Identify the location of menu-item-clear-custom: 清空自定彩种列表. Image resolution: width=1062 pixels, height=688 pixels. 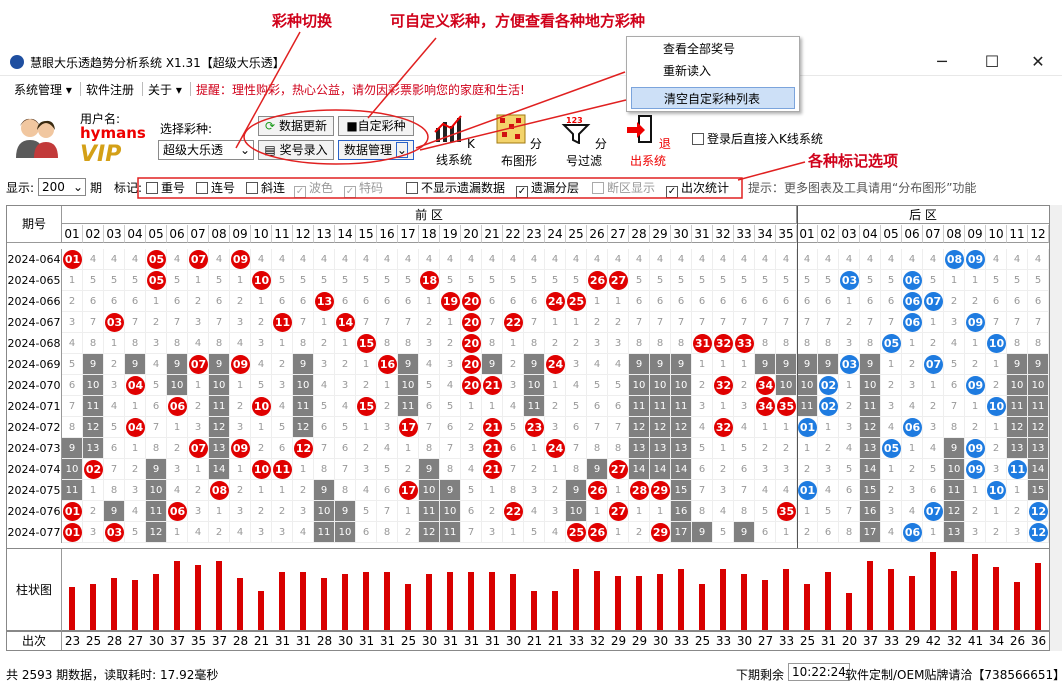
(713, 98).